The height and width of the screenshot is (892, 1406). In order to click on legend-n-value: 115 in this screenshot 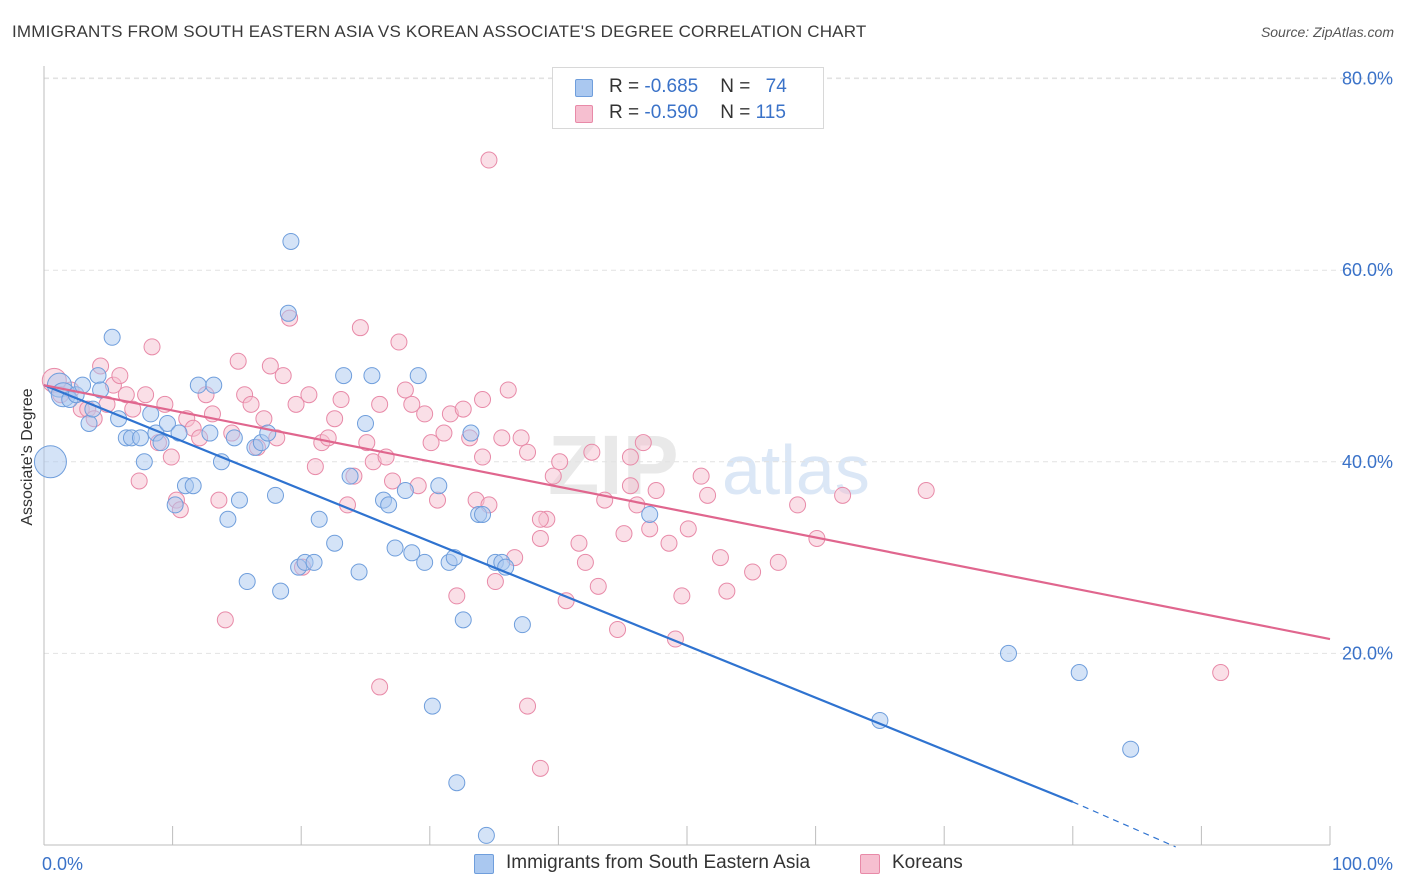, I will do `click(770, 112)`.